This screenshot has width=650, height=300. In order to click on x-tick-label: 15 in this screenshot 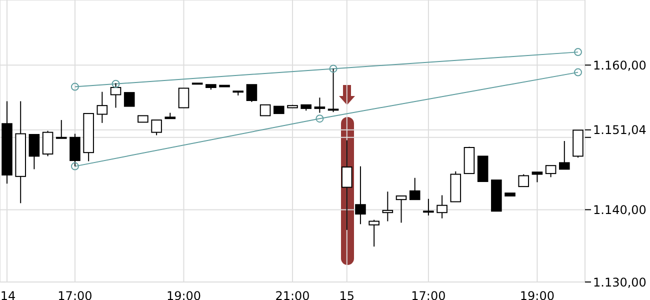, I will do `click(347, 294)`.